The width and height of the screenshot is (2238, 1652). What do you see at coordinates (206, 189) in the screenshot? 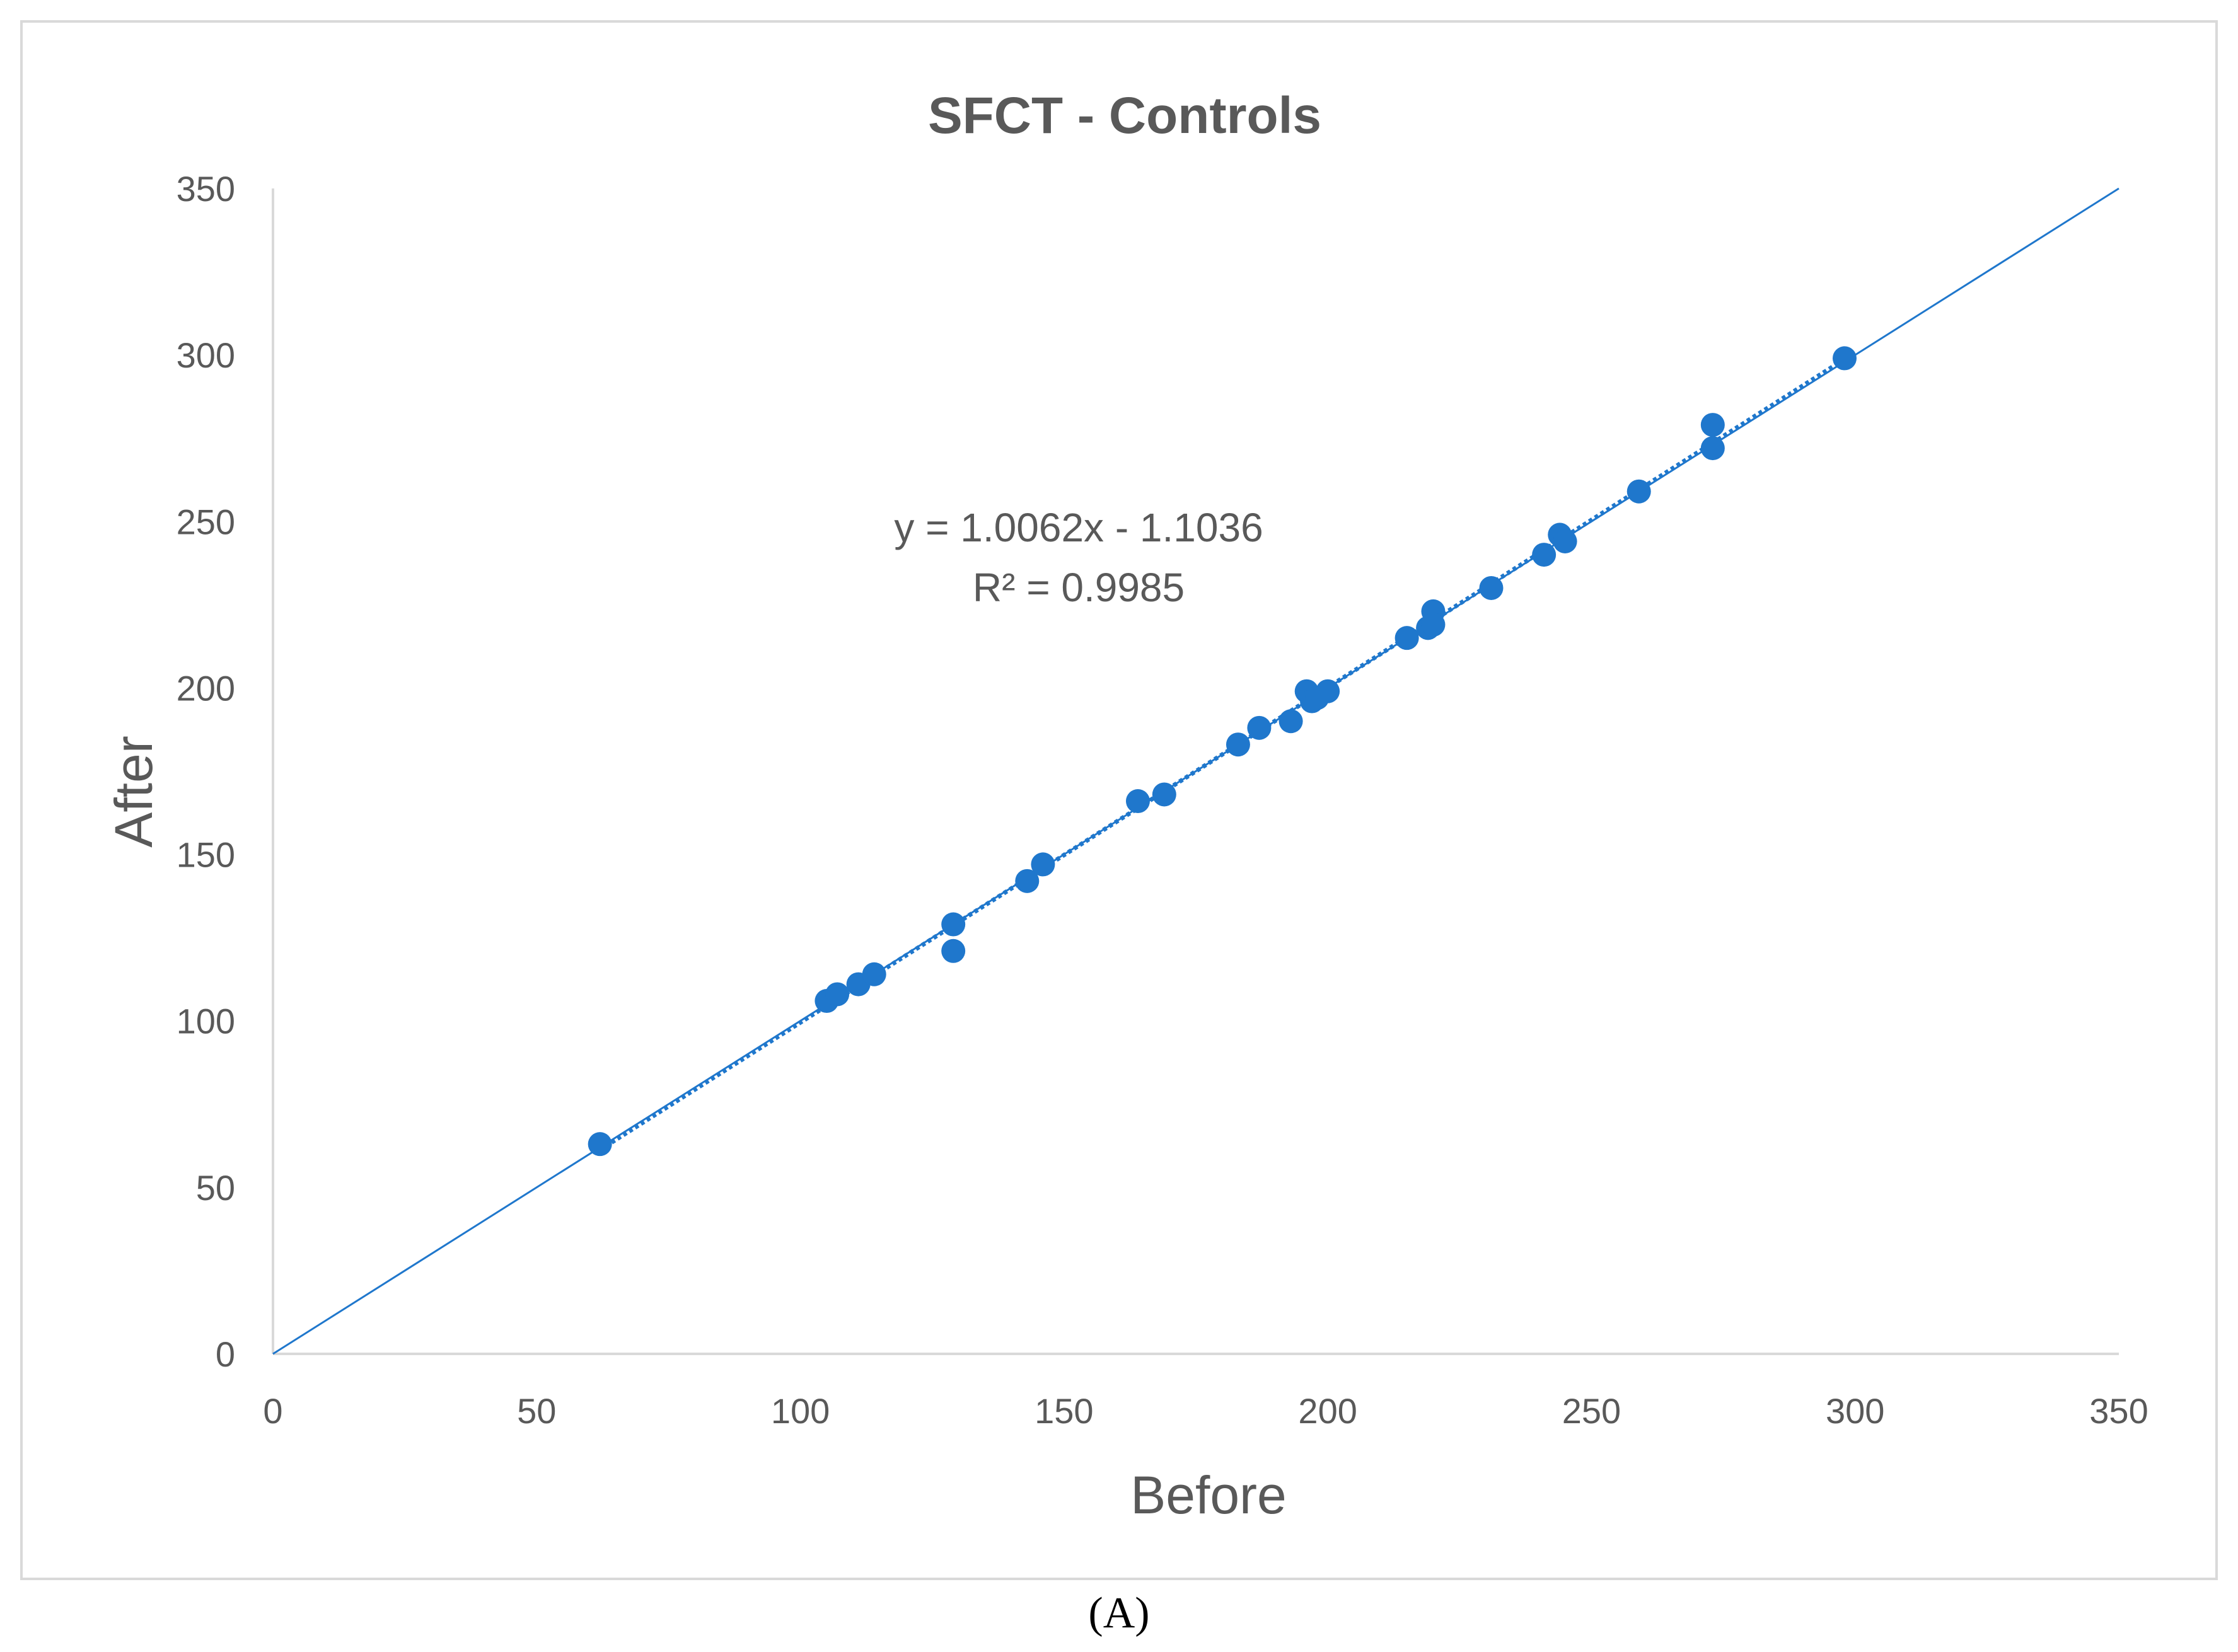
I see `y-tick-label: 350` at bounding box center [206, 189].